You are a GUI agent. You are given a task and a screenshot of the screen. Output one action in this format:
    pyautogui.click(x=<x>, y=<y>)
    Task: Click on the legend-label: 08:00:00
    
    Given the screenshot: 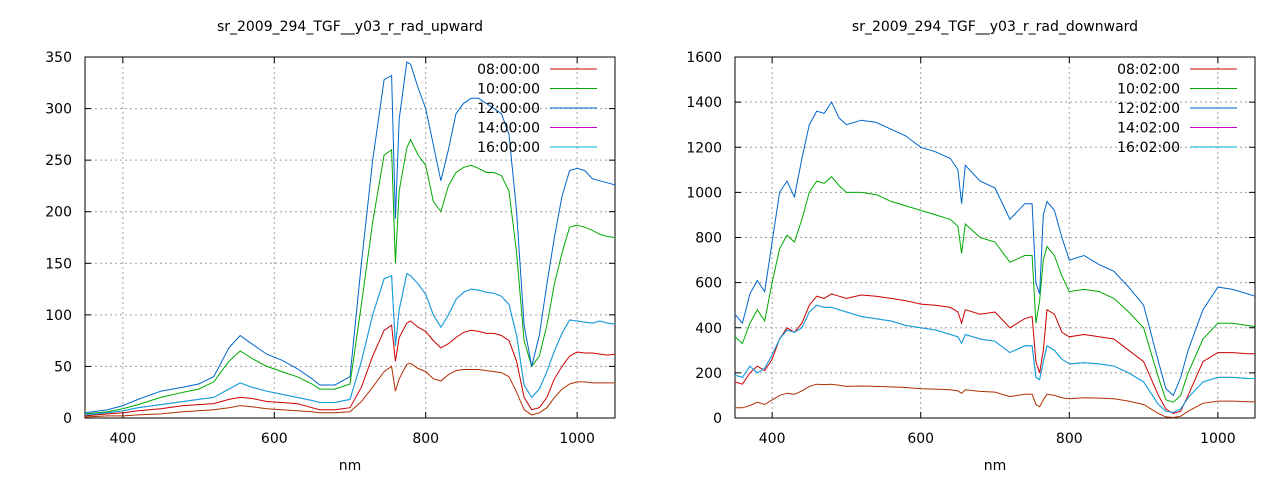 What is the action you would take?
    pyautogui.click(x=508, y=70)
    